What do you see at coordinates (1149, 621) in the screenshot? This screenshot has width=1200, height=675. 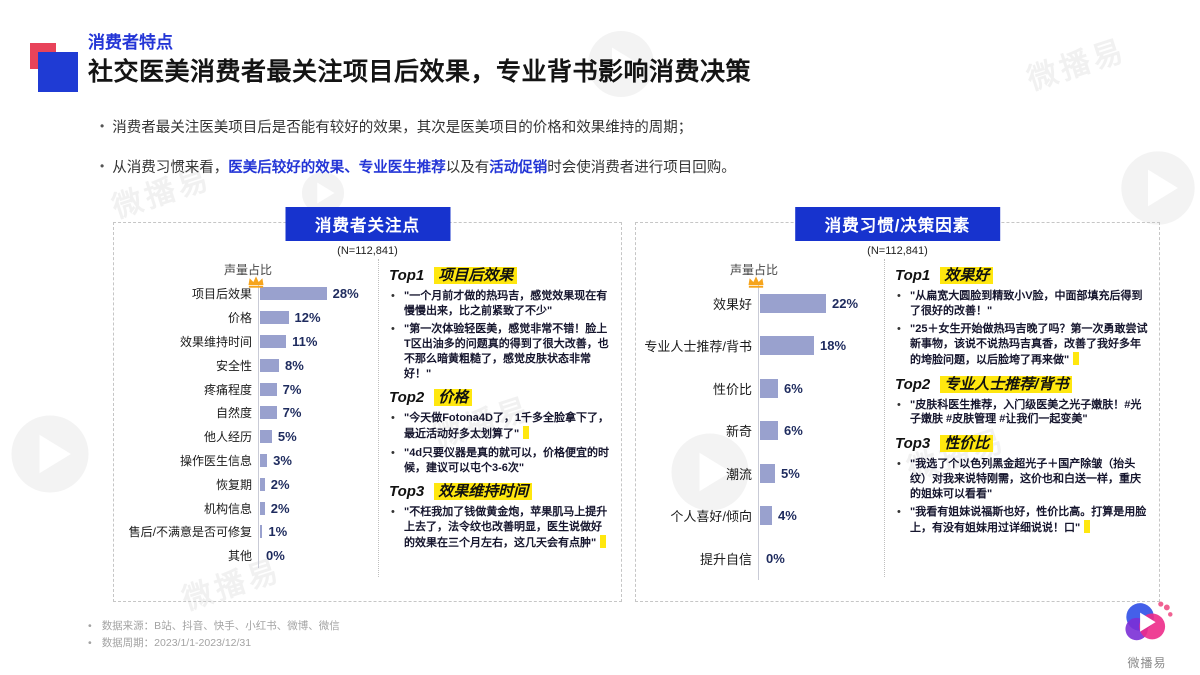 I see `weiboyi-logo-icon` at bounding box center [1149, 621].